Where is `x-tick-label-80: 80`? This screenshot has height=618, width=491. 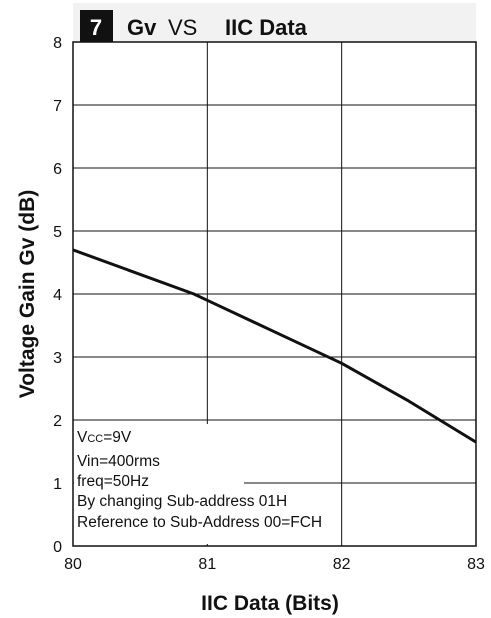 x-tick-label-80: 80 is located at coordinates (73, 564).